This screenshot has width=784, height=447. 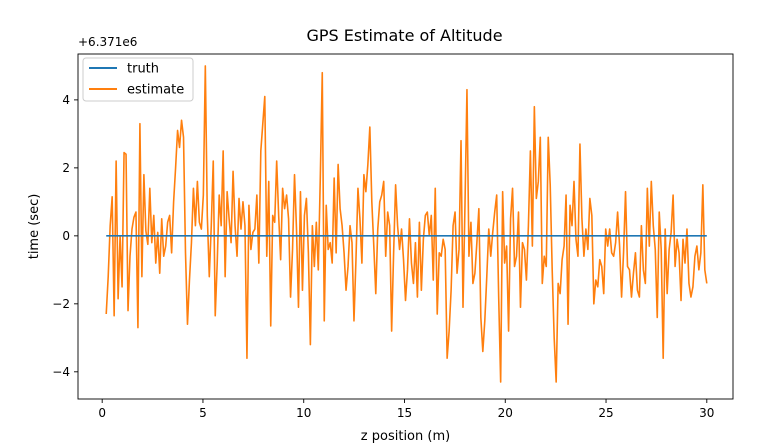 I want to click on x-axis-ticks: 0 5 10 15 20 25 30, so click(x=406, y=409).